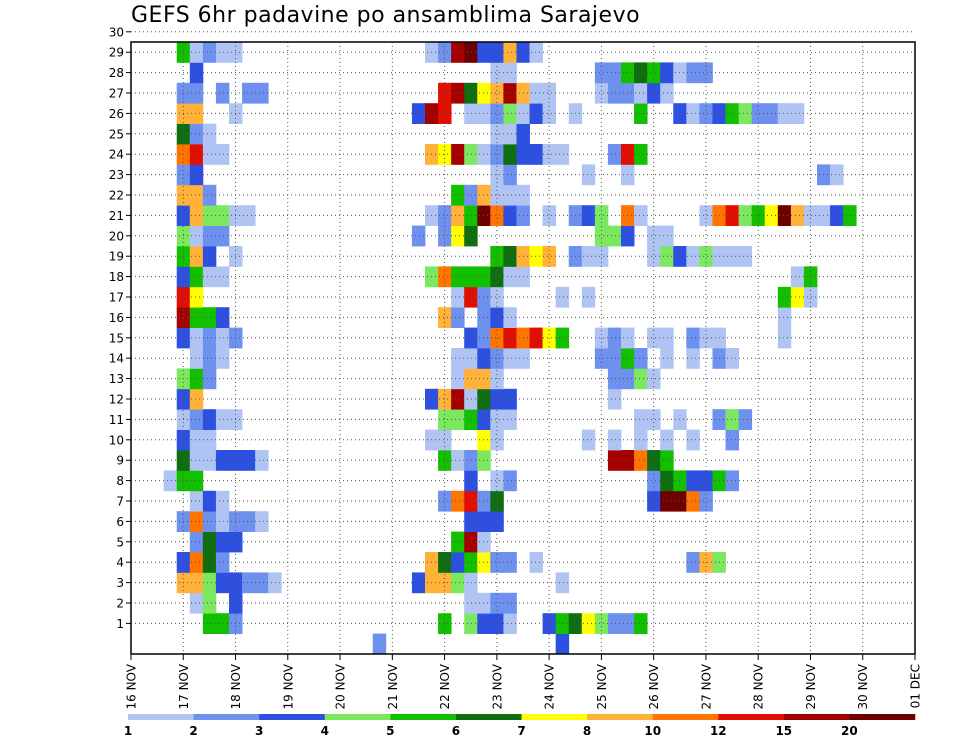  Describe the element at coordinates (116, 236) in the screenshot. I see `y-tick-label: 20` at that location.